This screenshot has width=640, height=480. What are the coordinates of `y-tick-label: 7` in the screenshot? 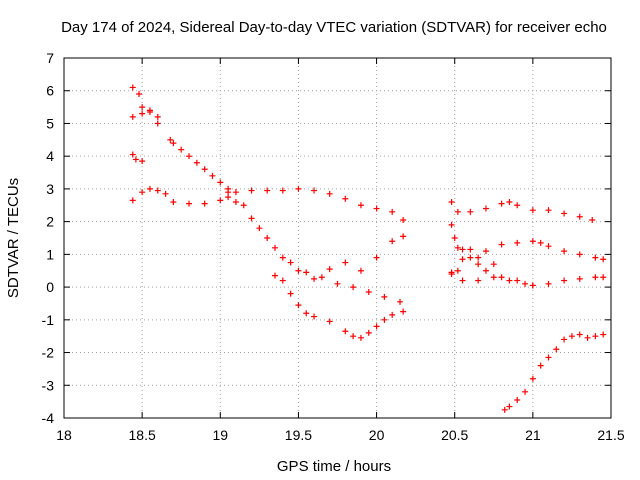 It's located at (50, 58).